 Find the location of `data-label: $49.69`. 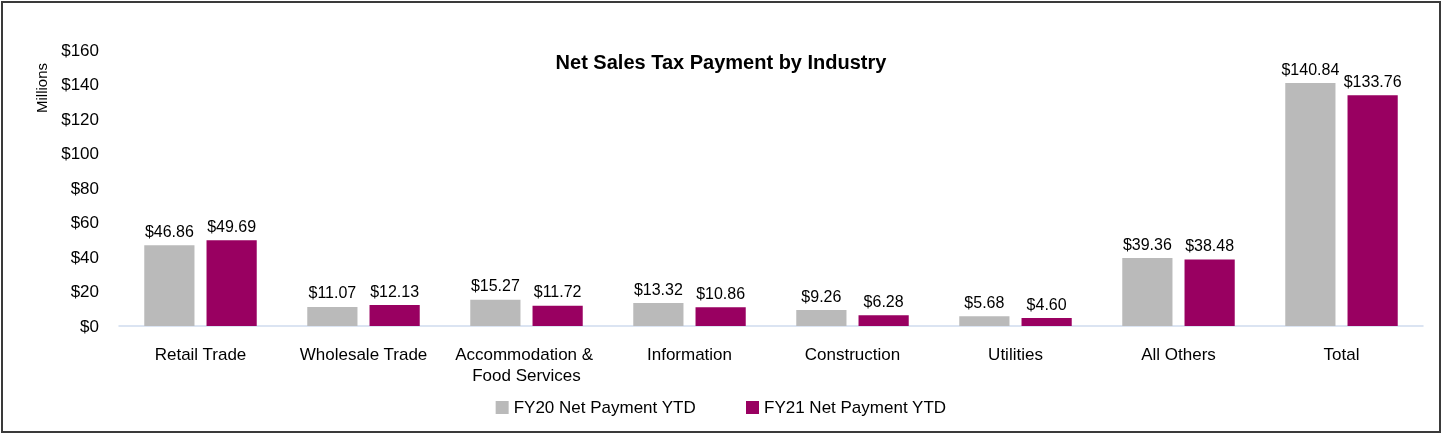

data-label: $49.69 is located at coordinates (232, 226).